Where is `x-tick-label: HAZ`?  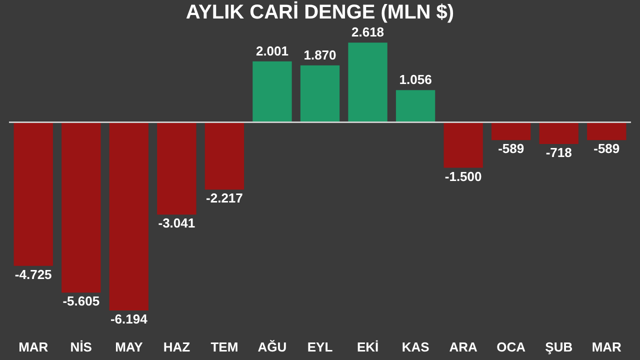 x-tick-label: HAZ is located at coordinates (176, 347).